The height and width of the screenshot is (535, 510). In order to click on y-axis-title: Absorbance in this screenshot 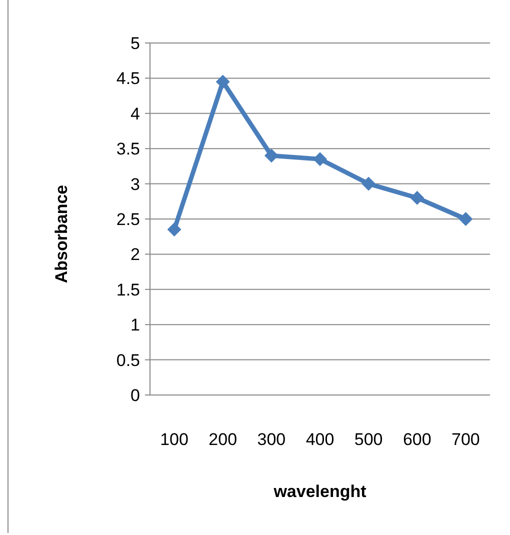, I will do `click(61, 234)`.